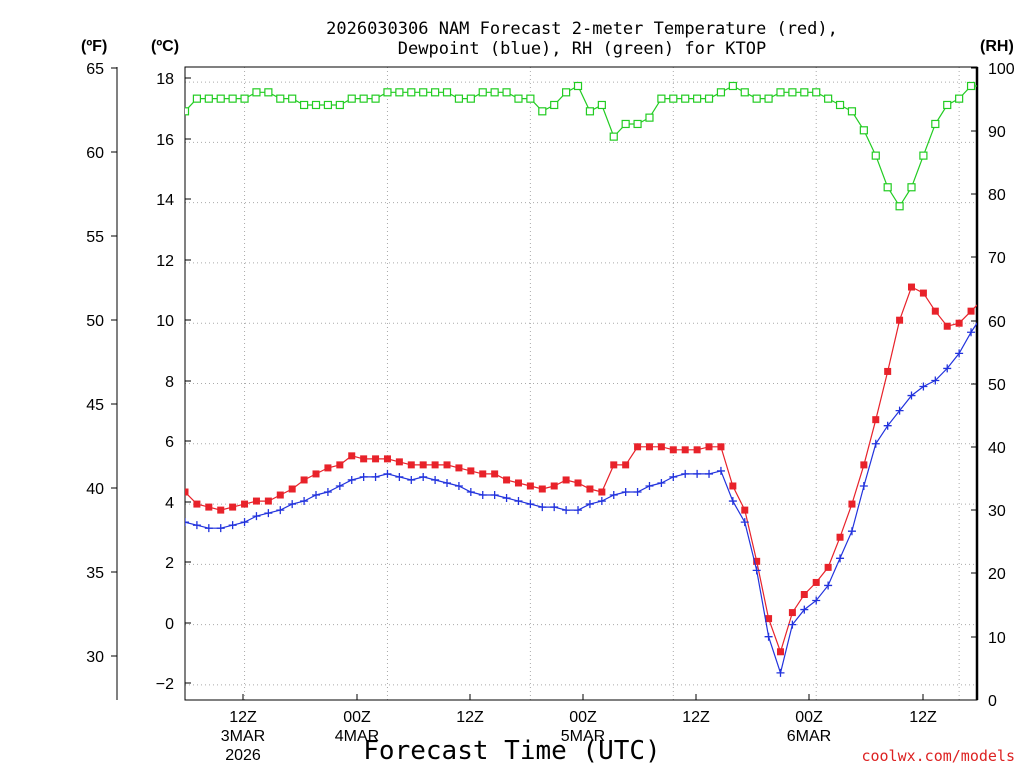  Describe the element at coordinates (583, 736) in the screenshot. I see `svg-text: 5MAR` at that location.